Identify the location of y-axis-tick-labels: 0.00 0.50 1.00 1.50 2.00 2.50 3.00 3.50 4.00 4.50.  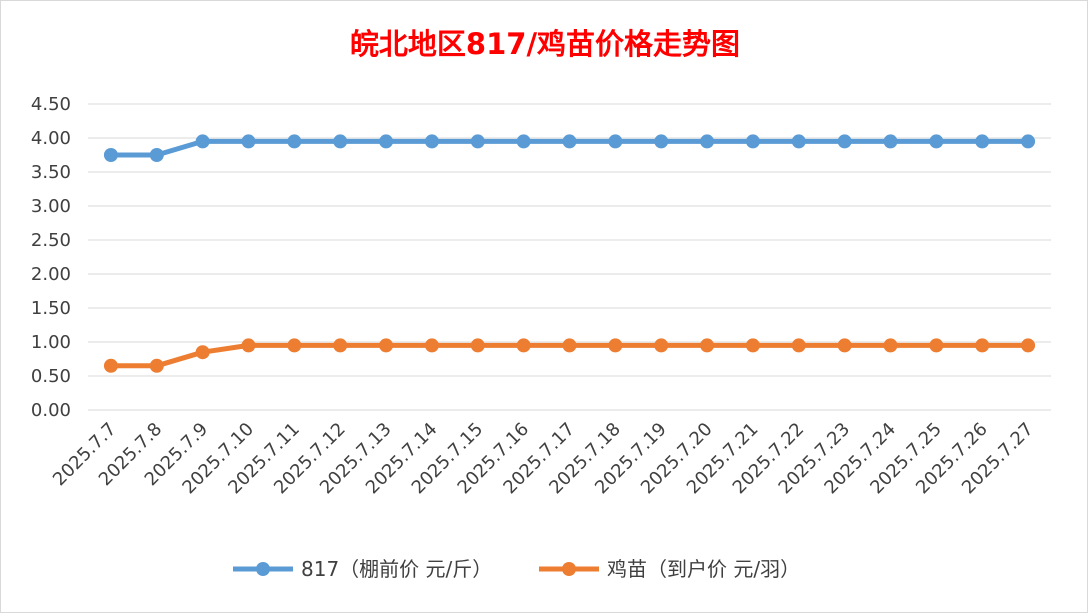
(51, 257).